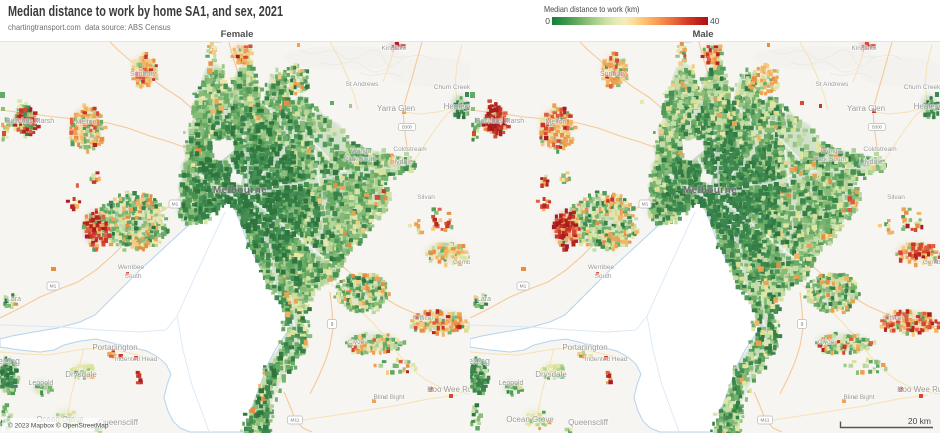  I want to click on svg-text: Ocean Grove, so click(530, 419).